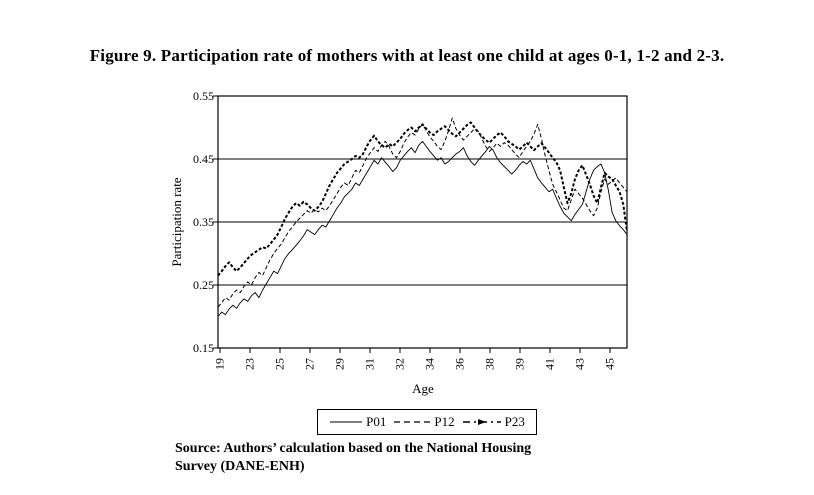 The image size is (814, 495). Describe the element at coordinates (423, 388) in the screenshot. I see `x-axis-title: Age` at that location.